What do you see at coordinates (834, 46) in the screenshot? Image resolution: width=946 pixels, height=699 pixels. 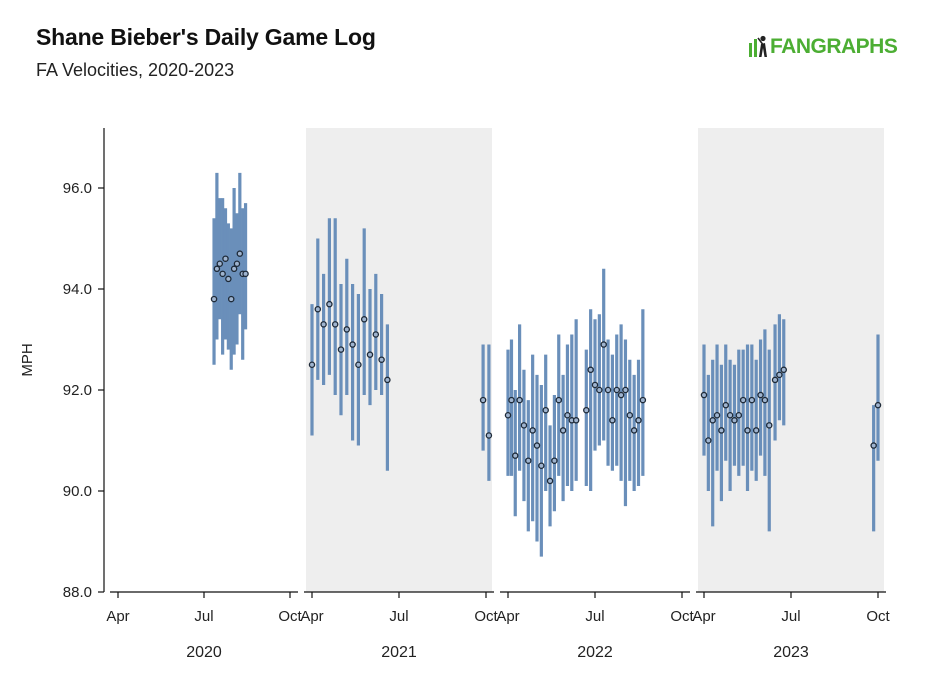 I see `logo-text: FANGRAPHS` at bounding box center [834, 46].